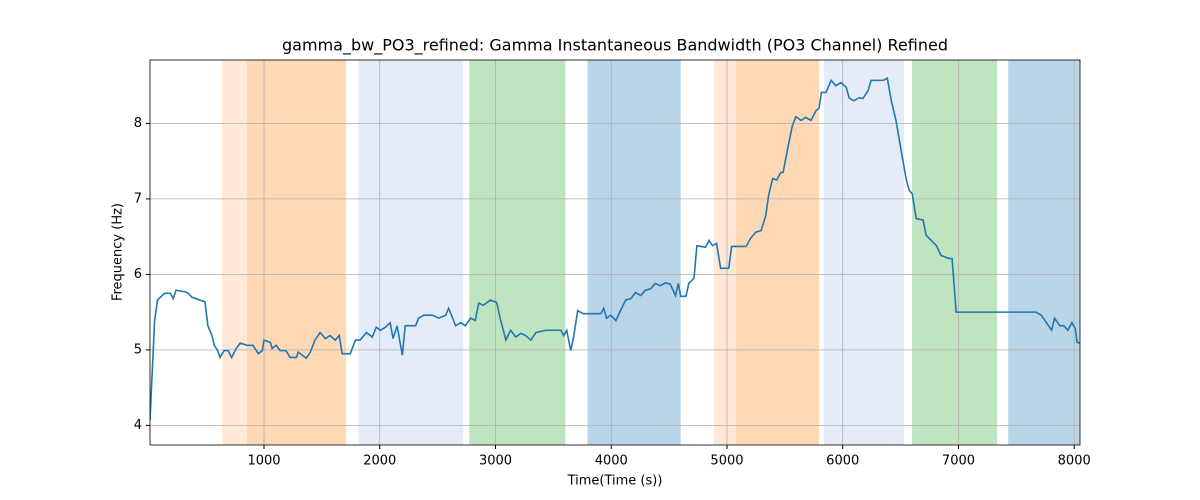 This screenshot has height=500, width=1200. Describe the element at coordinates (263, 461) in the screenshot. I see `x-tick-label: 1000` at that location.